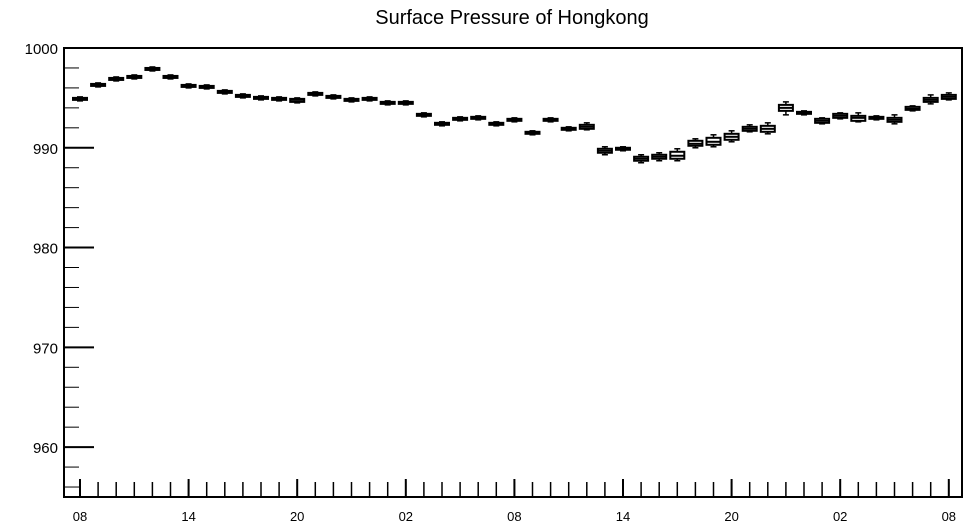  I want to click on y-tick-label: 990, so click(45, 149).